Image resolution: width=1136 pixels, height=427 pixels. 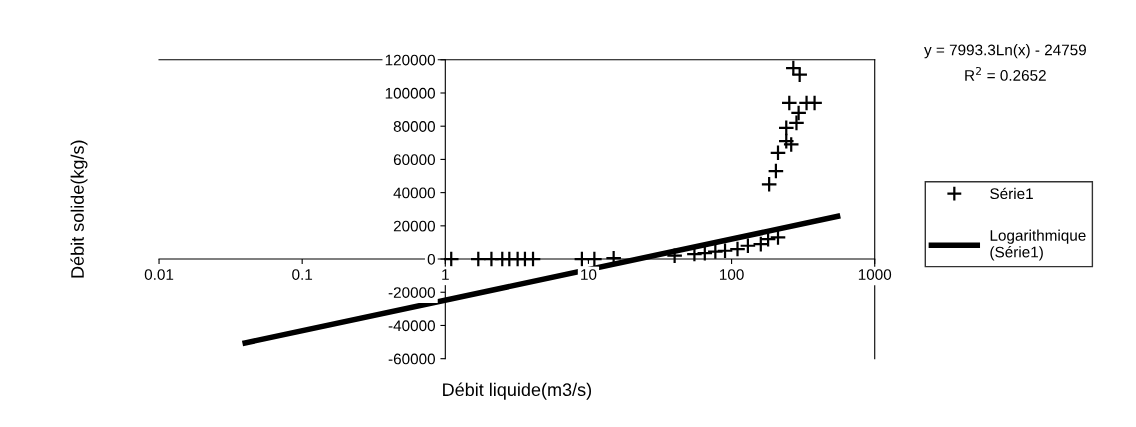 I want to click on y-tick-label: 20000, so click(x=414, y=226).